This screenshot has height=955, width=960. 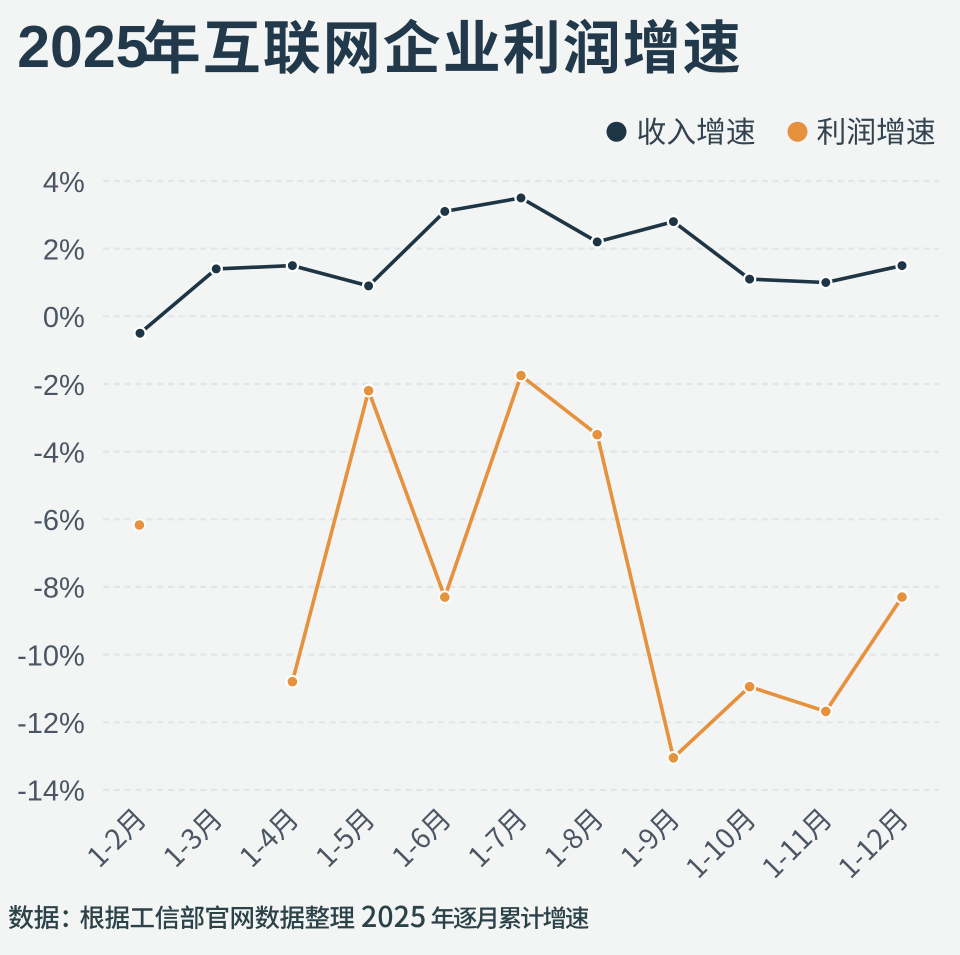 What do you see at coordinates (51, 656) in the screenshot?
I see `svg-text: -10%` at bounding box center [51, 656].